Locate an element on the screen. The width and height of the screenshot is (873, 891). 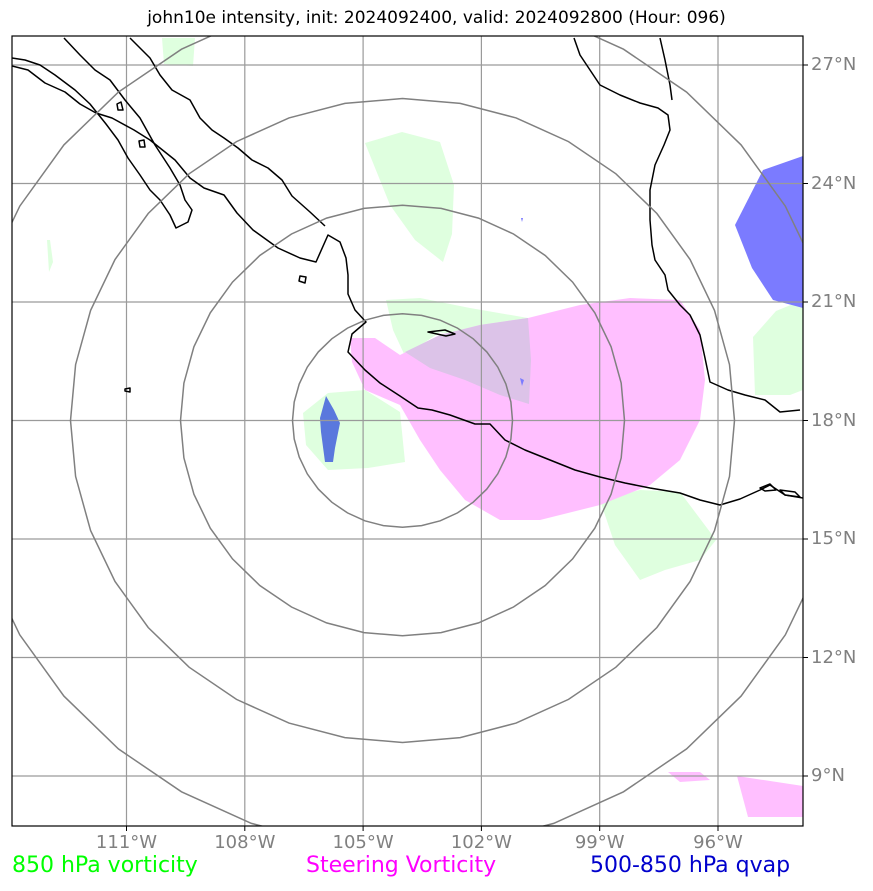
latitude-tick-label: 15°N is located at coordinates (834, 538).